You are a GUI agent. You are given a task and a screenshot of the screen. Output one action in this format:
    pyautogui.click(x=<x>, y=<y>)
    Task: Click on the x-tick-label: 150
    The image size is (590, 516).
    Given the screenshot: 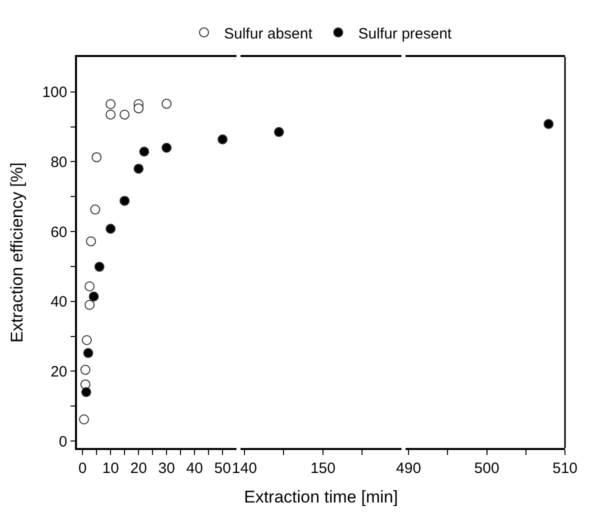 What is the action you would take?
    pyautogui.click(x=323, y=468)
    